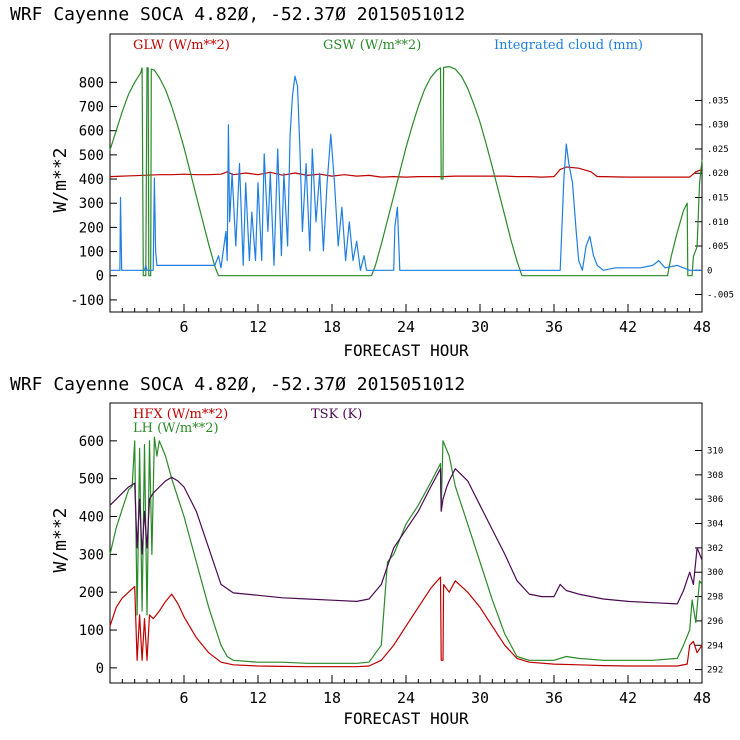 This screenshot has width=740, height=740. I want to click on y2-tick-label: 302, so click(715, 549).